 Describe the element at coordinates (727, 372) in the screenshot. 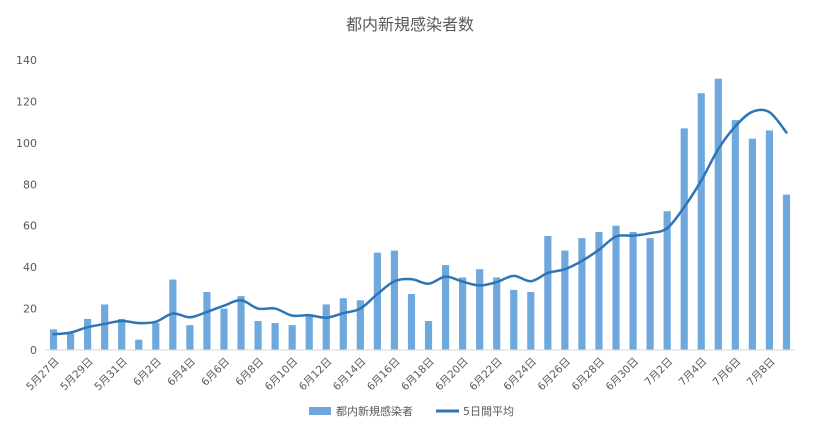

I see `x-tick-label: 7月6日` at that location.